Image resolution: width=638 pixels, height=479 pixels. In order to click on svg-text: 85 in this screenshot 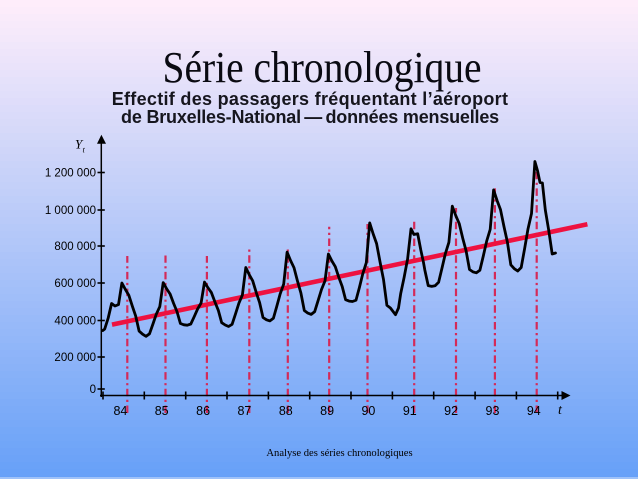, I will do `click(162, 411)`.